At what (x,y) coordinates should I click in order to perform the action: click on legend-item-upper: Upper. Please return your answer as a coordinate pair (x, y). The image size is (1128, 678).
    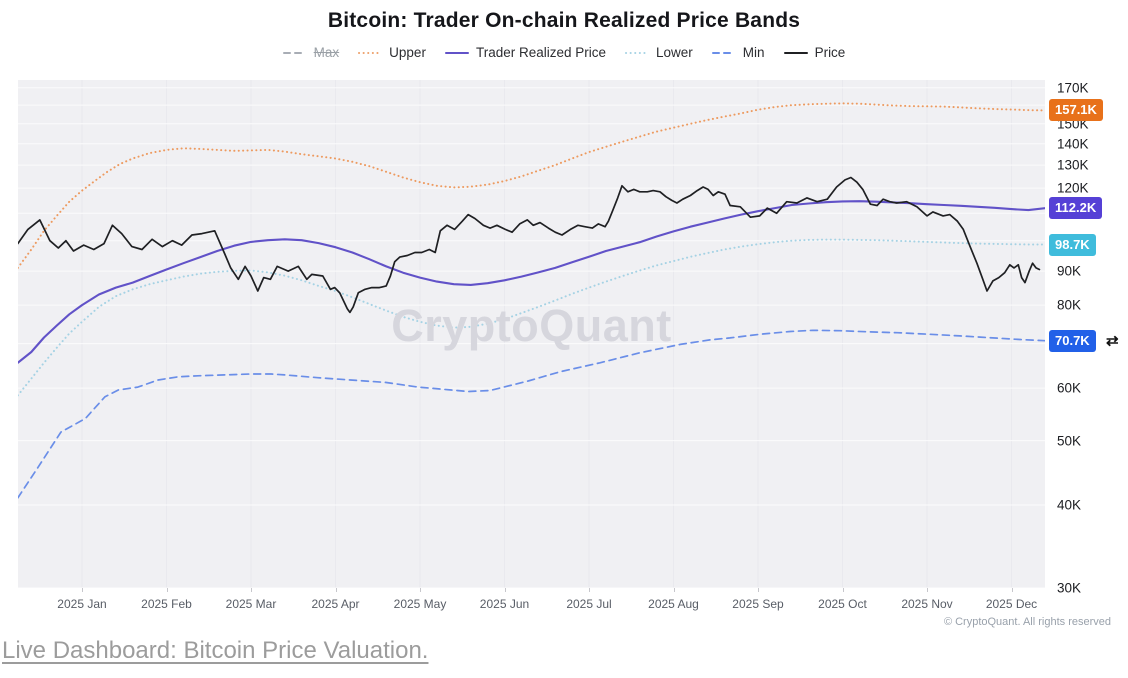
    Looking at the image, I should click on (392, 52).